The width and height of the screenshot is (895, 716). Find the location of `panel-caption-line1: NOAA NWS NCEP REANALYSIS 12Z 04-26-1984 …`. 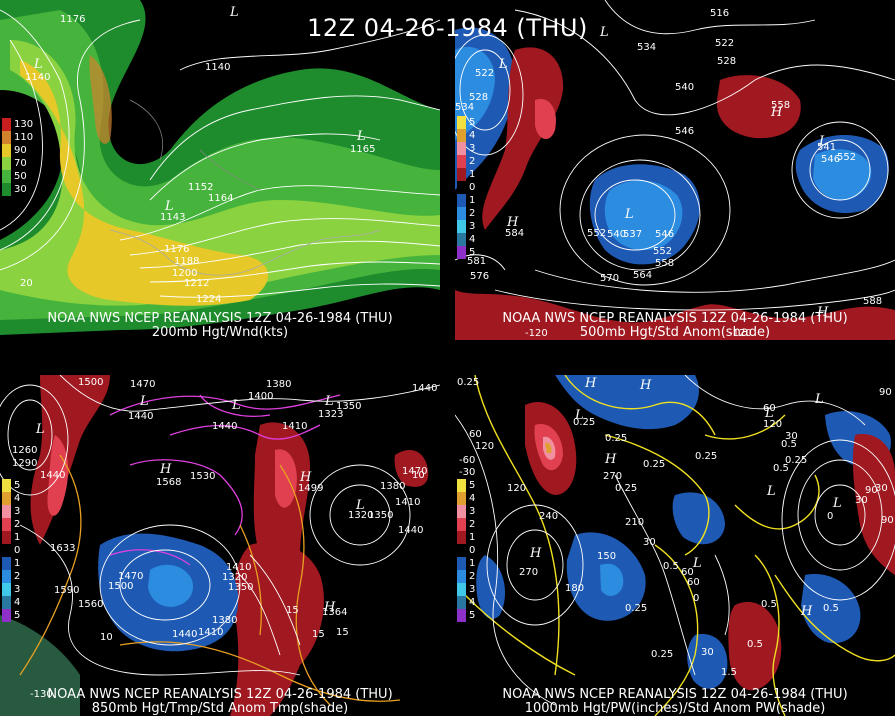

panel-caption-line1: NOAA NWS NCEP REANALYSIS 12Z 04-26-1984 … is located at coordinates (220, 318).